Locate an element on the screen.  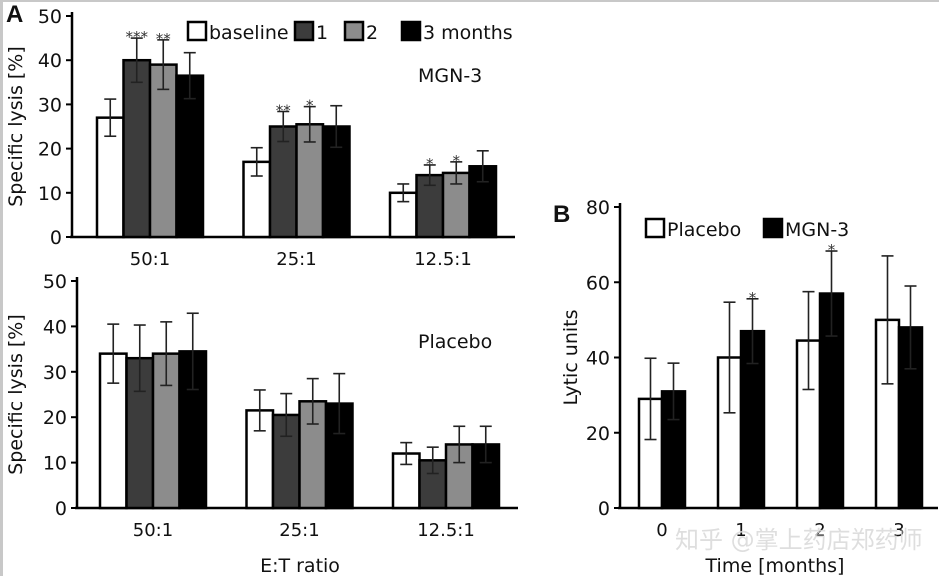
x-tick-label: 0 is located at coordinates (661, 530).